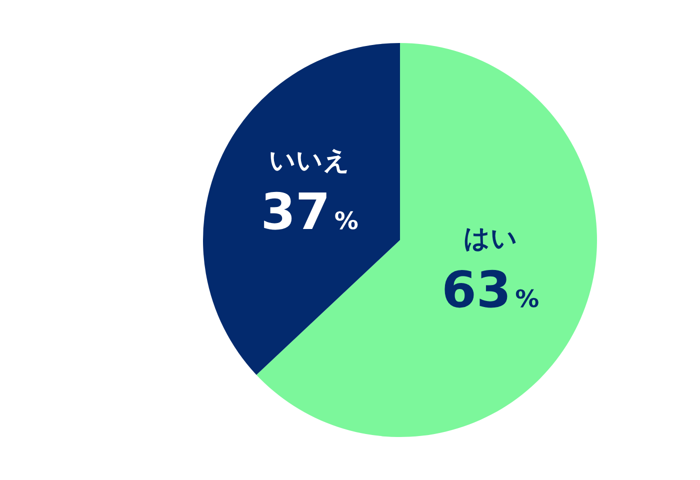  I want to click on data-label: 63%, so click(491, 290).